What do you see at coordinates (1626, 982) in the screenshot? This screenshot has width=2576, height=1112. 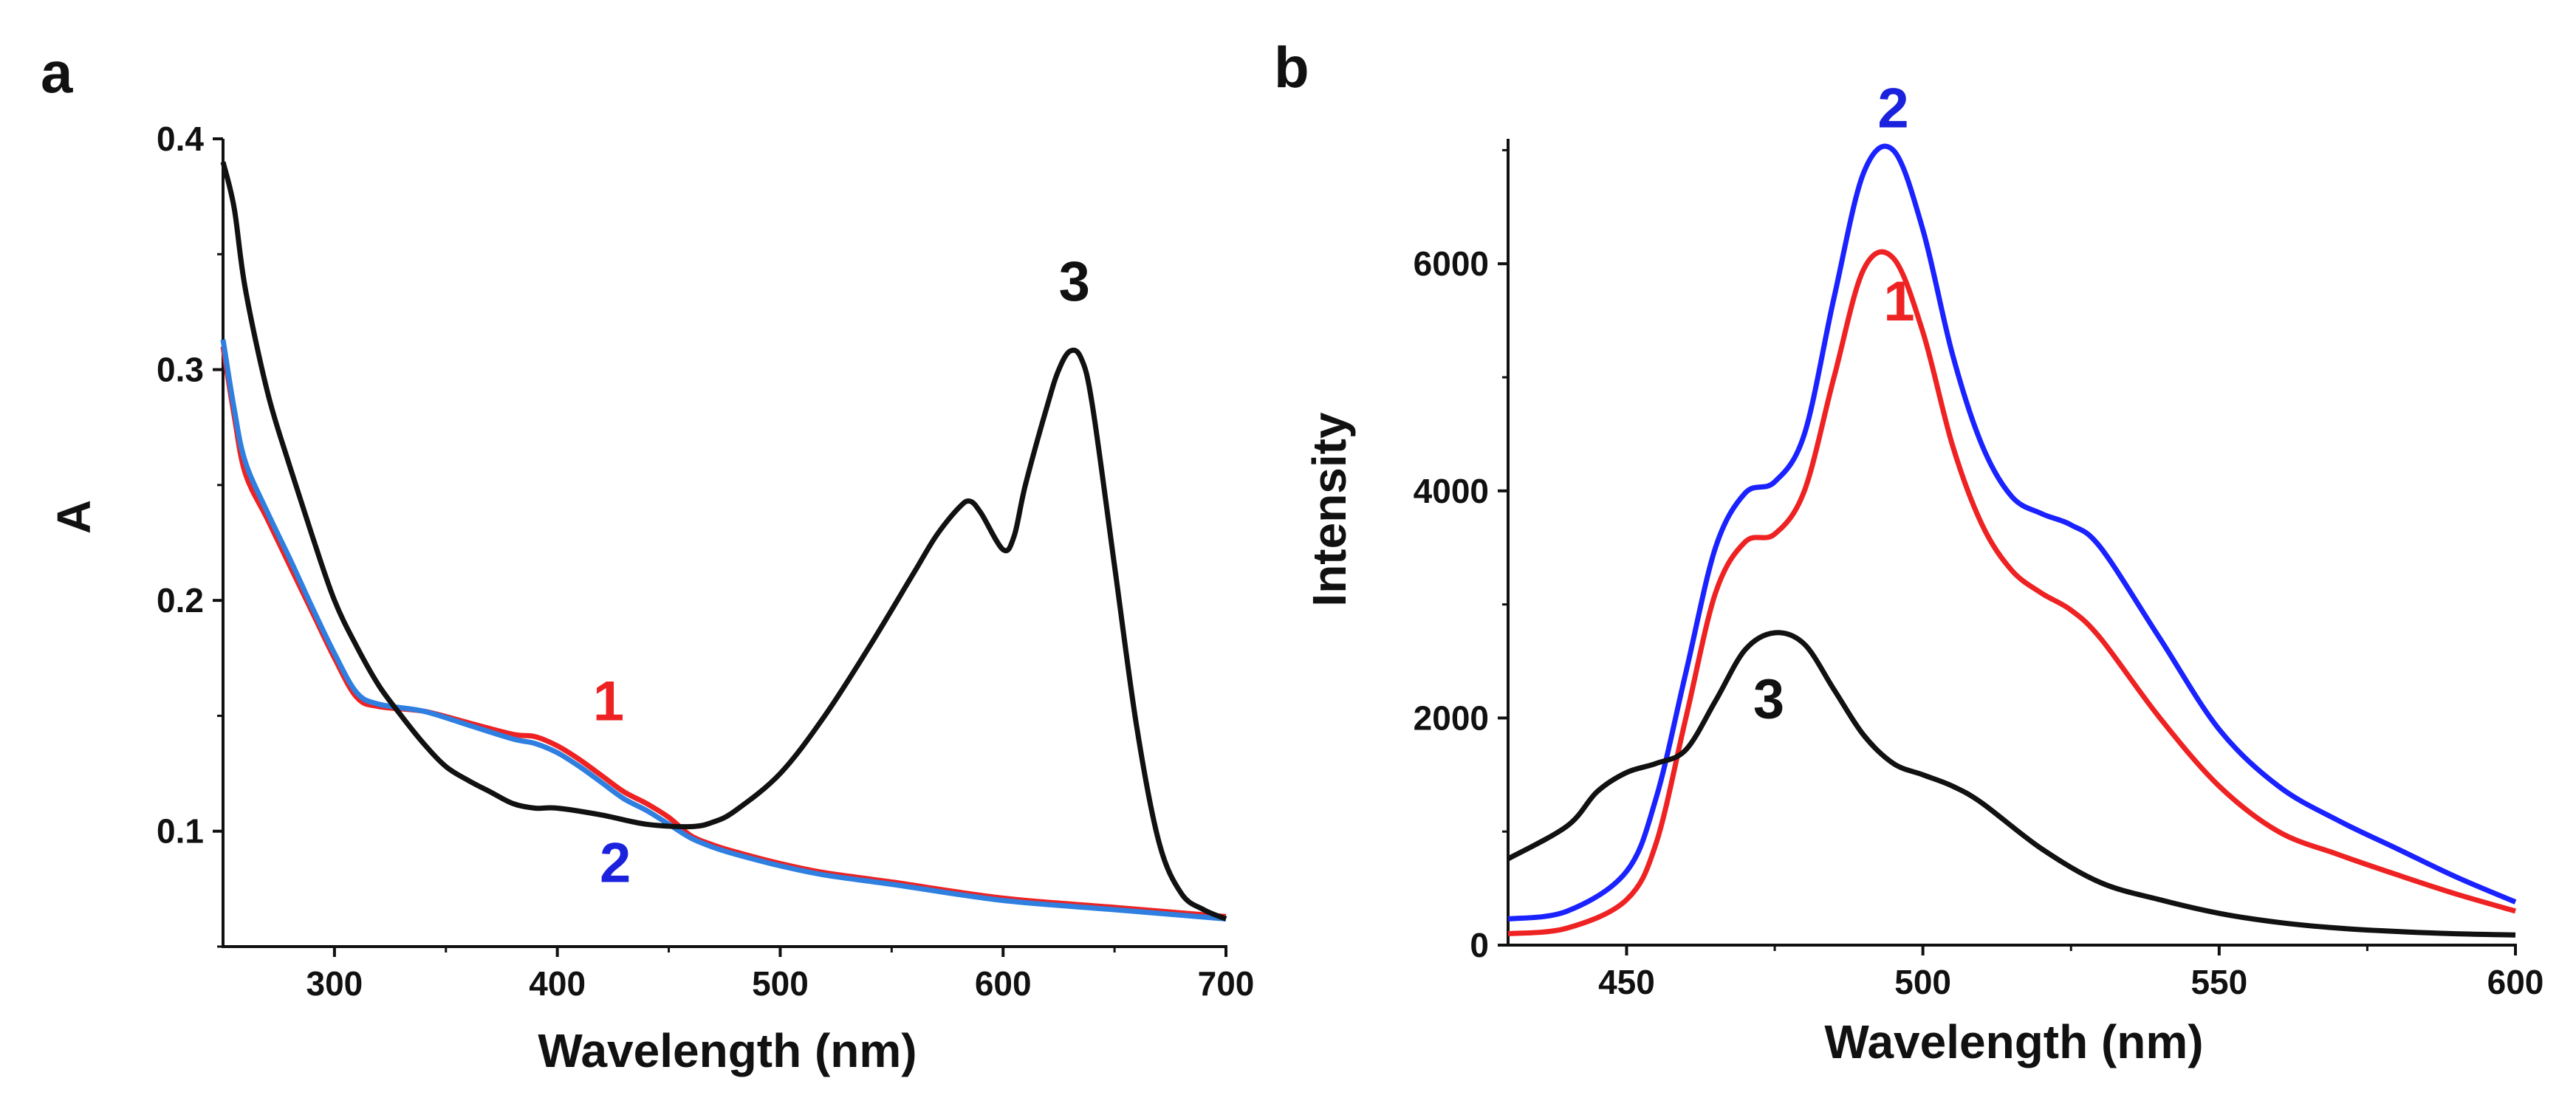 I see `x-tick-label: 450` at bounding box center [1626, 982].